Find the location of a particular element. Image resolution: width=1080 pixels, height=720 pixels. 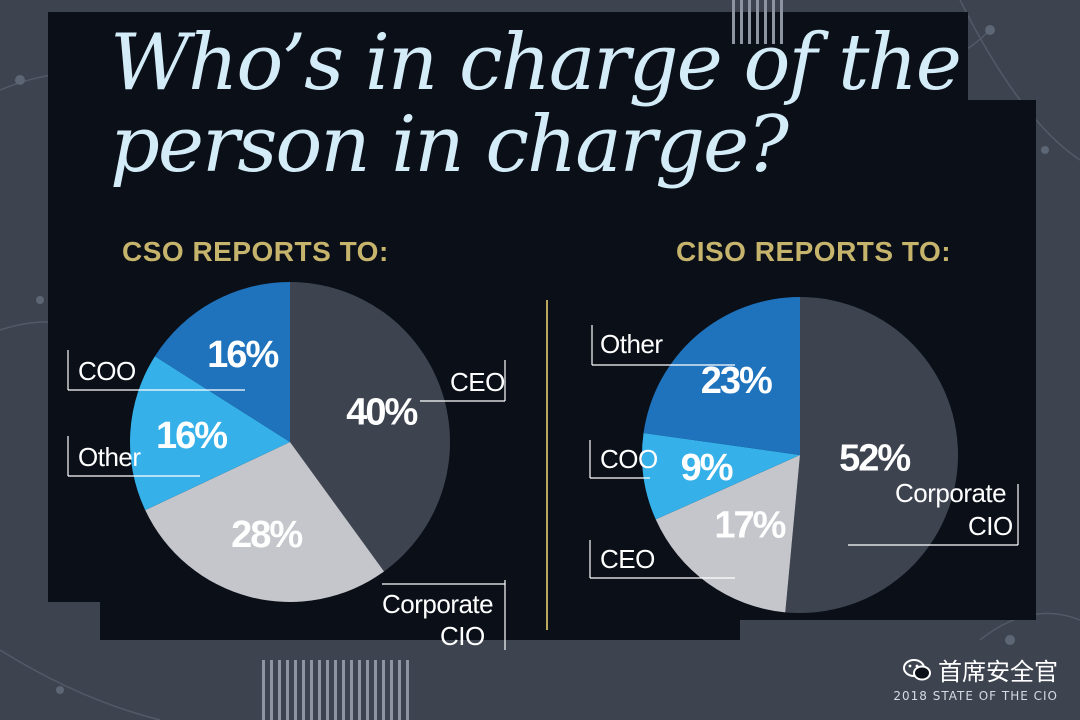

footer: 首席安全官 2018 STATE OF THE CIO is located at coordinates (953, 677).